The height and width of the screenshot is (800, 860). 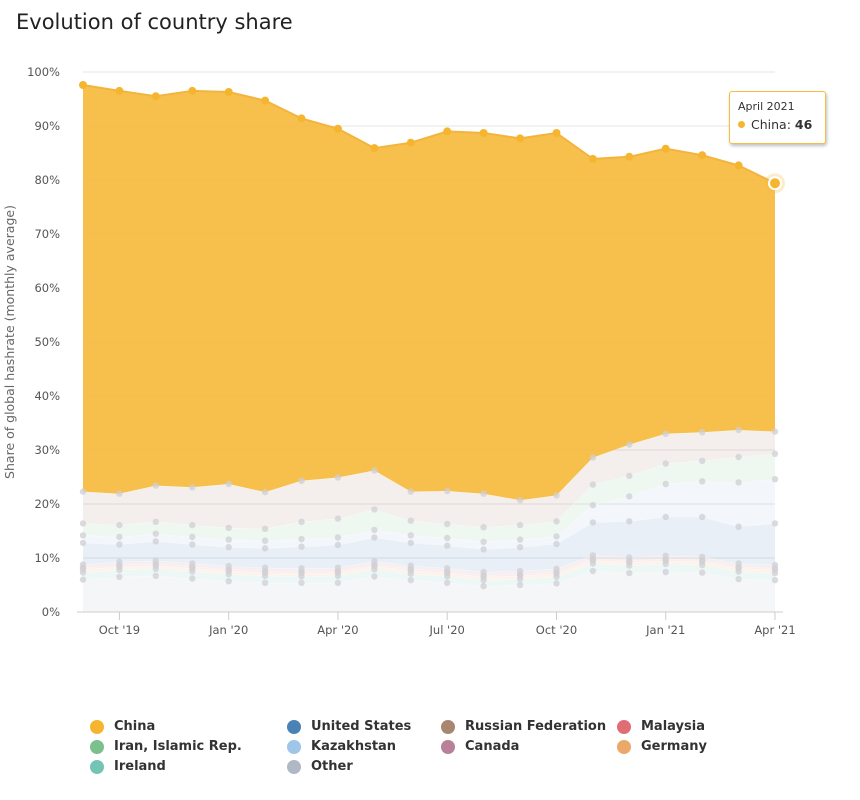 I want to click on legend-item-iran-islamic-rep-: Iran, Islamic Rep., so click(x=166, y=746).